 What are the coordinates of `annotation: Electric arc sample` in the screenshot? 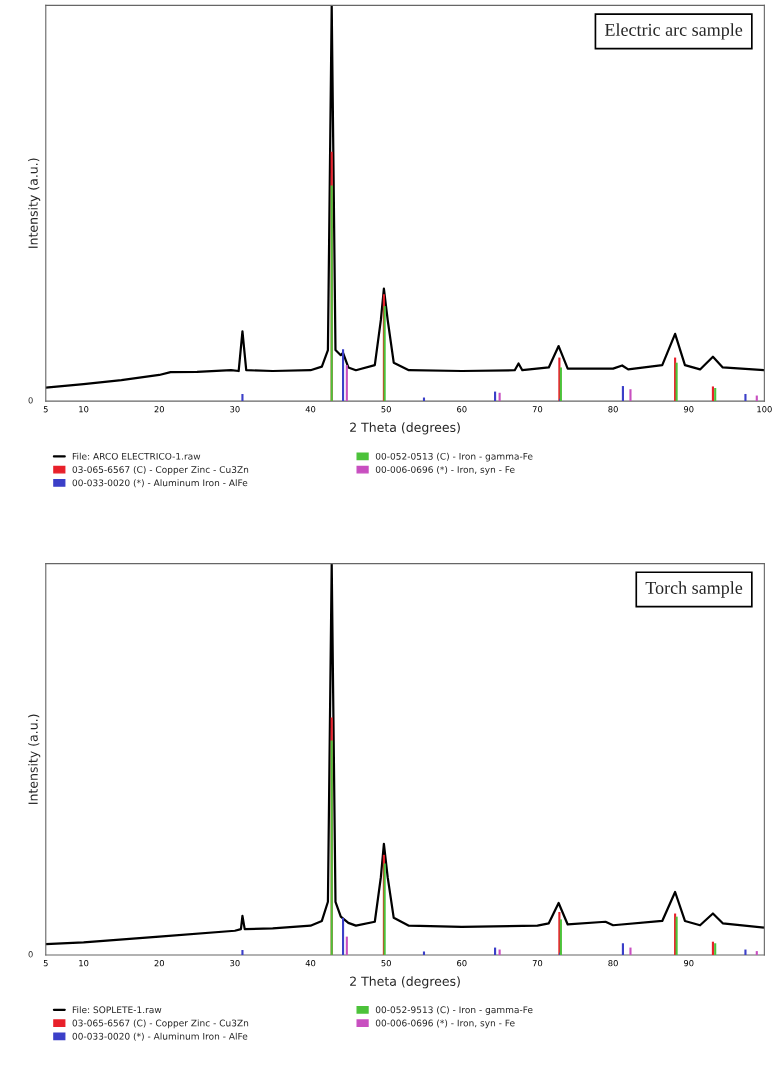 It's located at (673, 31).